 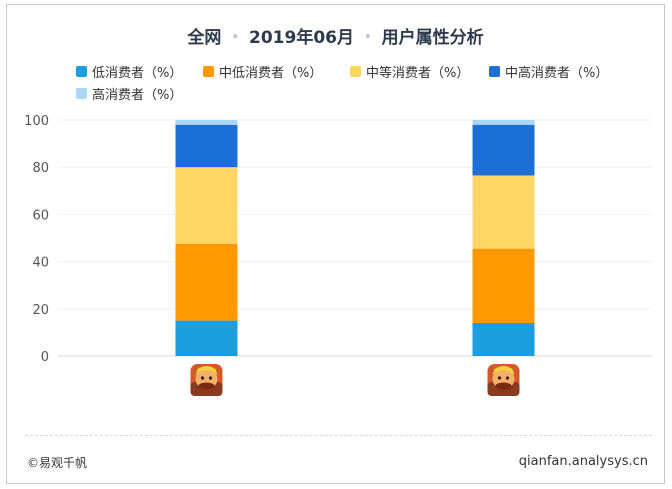 What do you see at coordinates (557, 73) in the screenshot?
I see `legend-label: 中高消费者（%）` at bounding box center [557, 73].